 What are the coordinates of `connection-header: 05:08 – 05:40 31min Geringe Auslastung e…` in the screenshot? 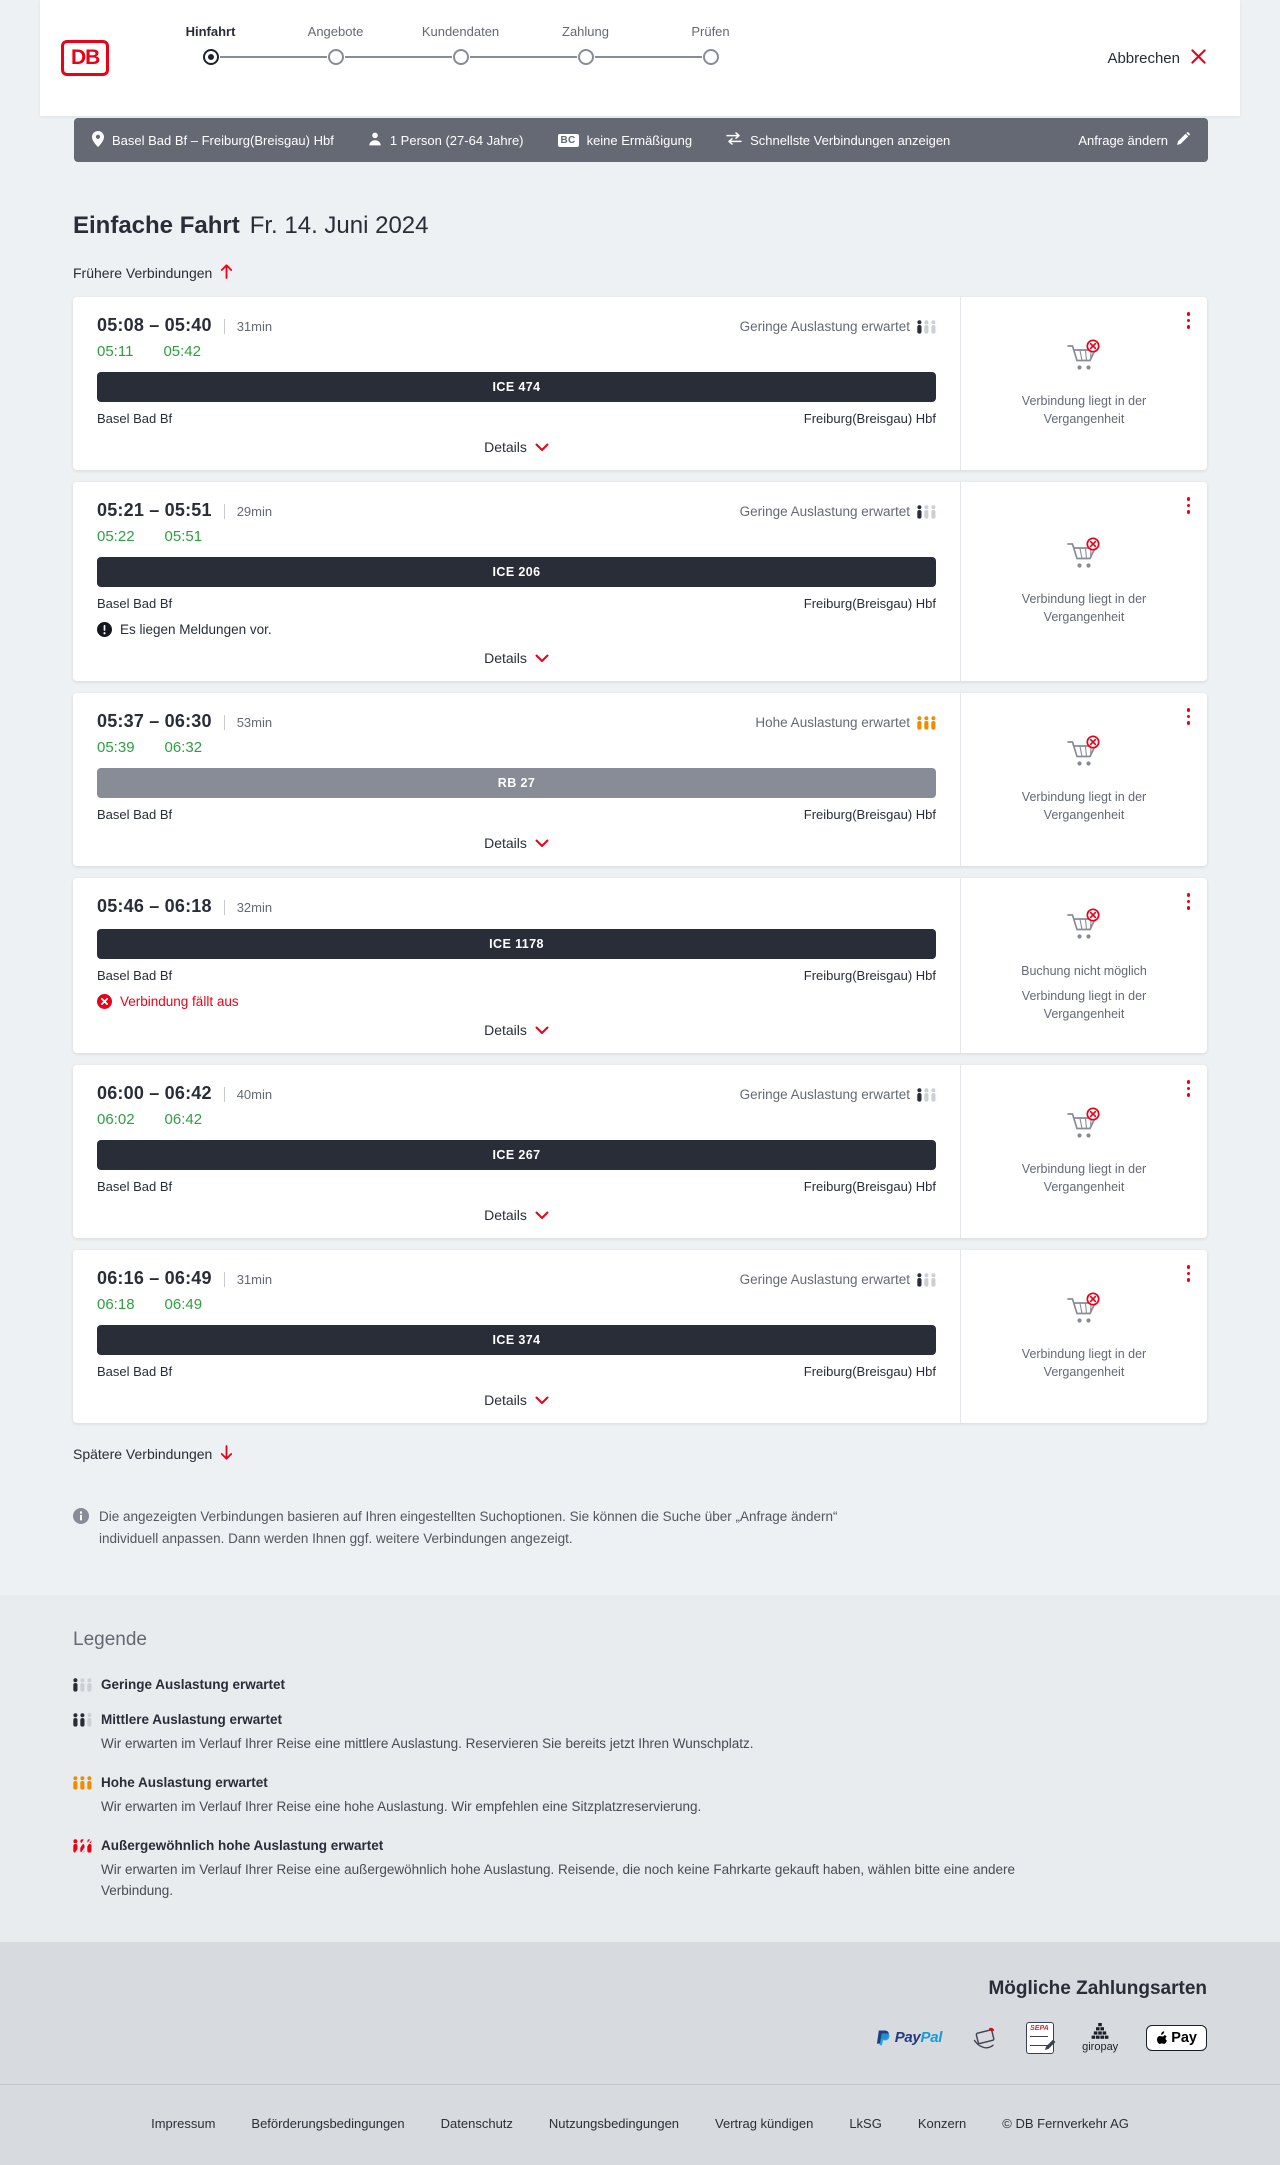 It's located at (516, 325).